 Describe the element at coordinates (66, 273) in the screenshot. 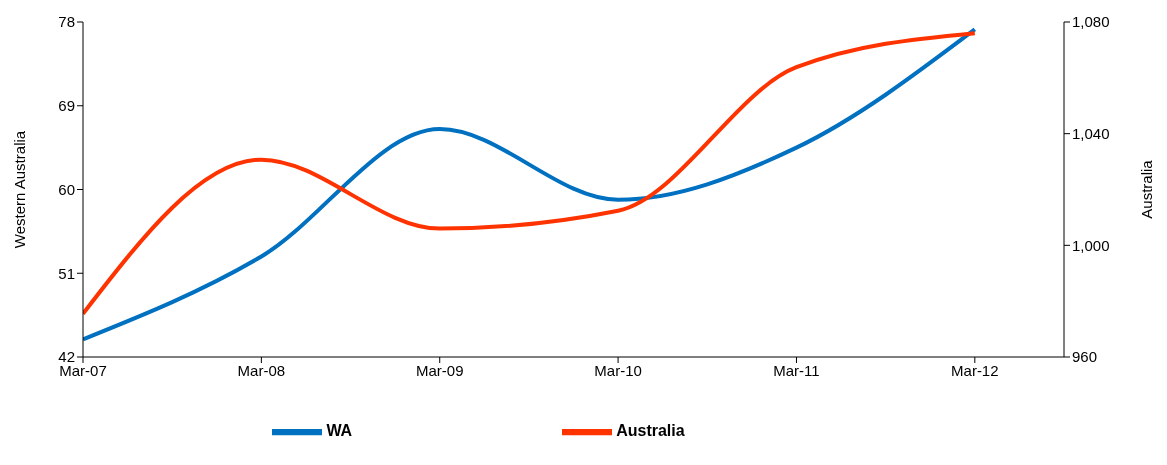

I see `y-tick-label: 51` at that location.